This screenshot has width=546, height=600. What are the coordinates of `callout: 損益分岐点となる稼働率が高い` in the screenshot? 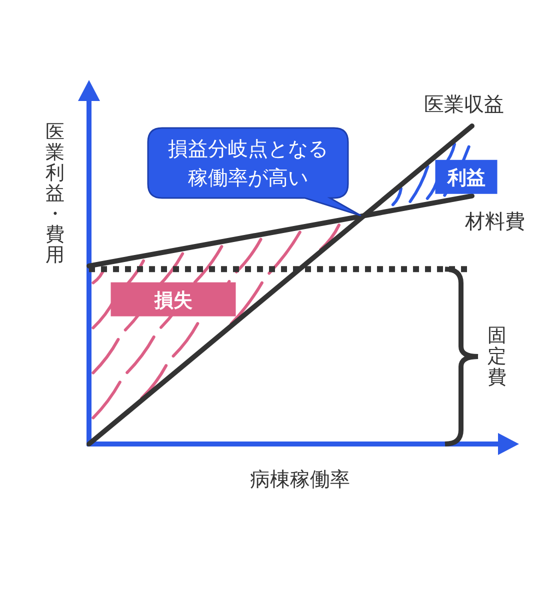 It's located at (254, 171).